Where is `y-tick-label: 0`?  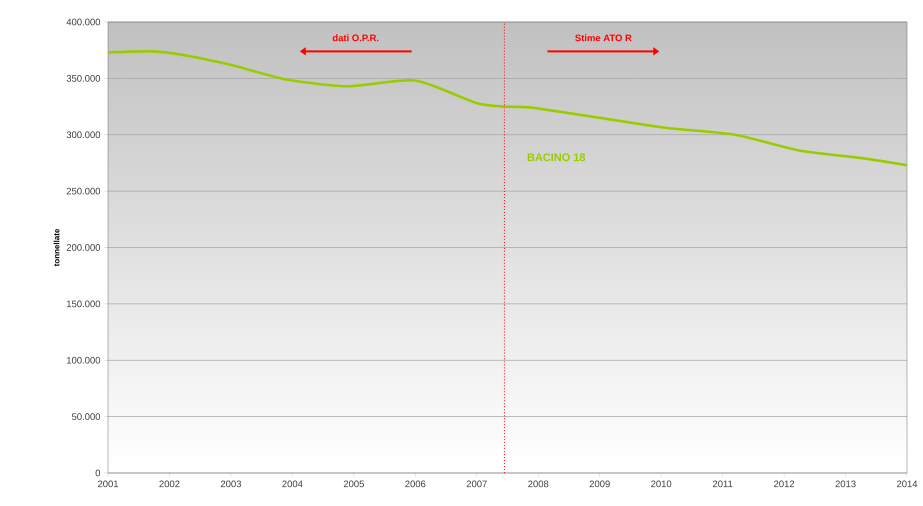 y-tick-label: 0 is located at coordinates (98, 473).